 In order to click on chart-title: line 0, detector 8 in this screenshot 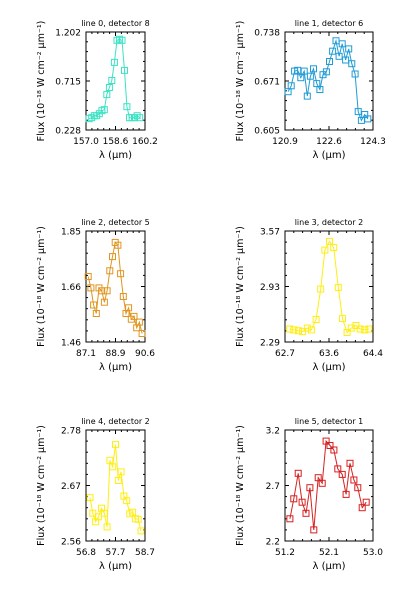, I will do `click(115, 23)`.